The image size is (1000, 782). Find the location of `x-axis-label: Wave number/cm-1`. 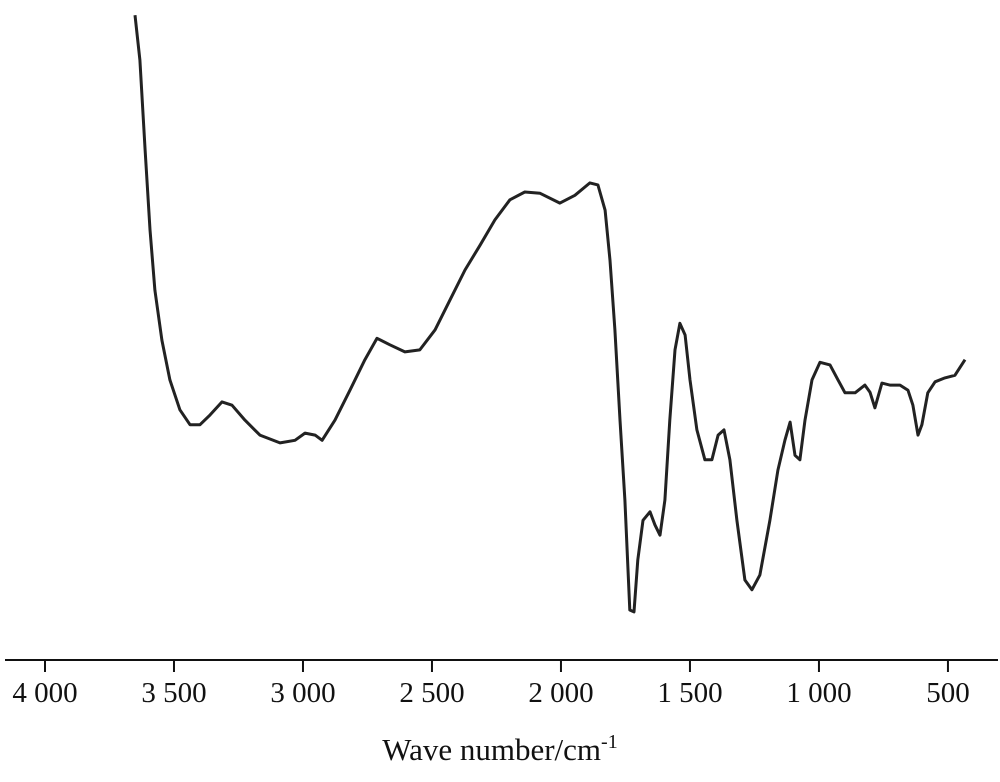

x-axis-label: Wave number/cm-1 is located at coordinates (499, 749).